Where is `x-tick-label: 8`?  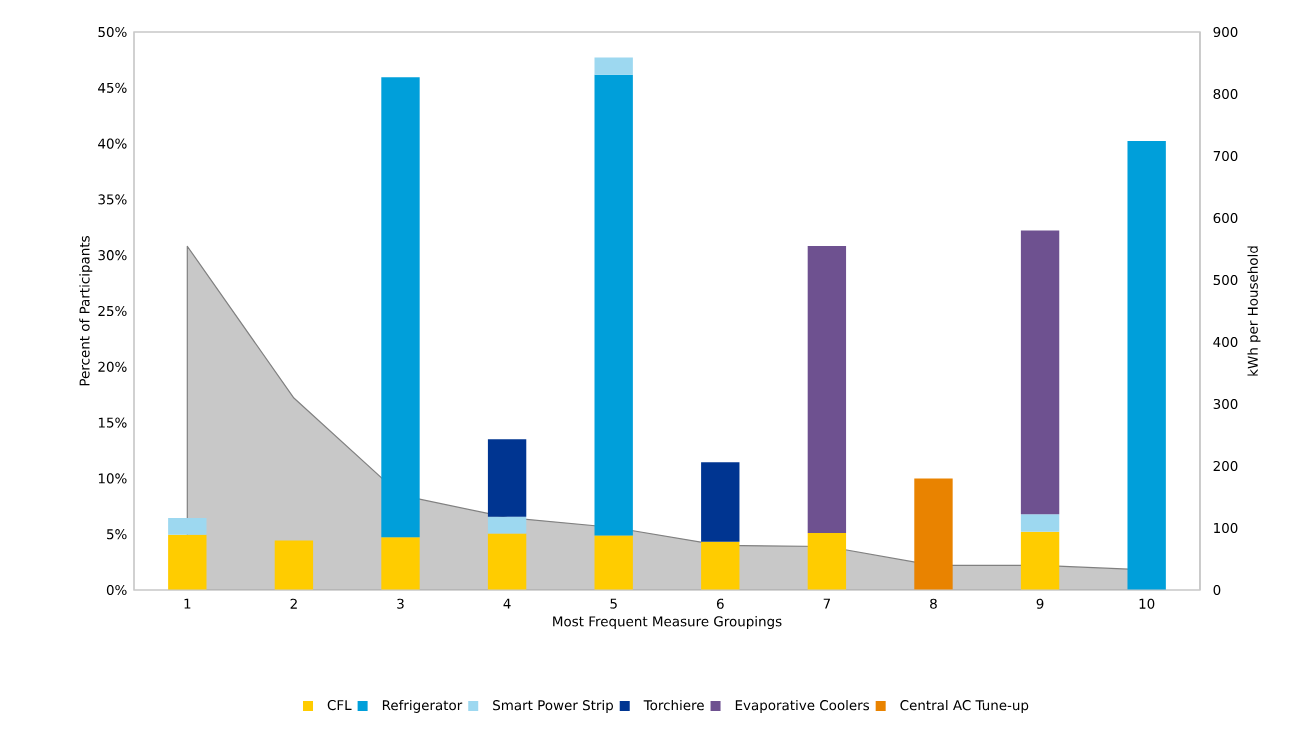 x-tick-label: 8 is located at coordinates (933, 603).